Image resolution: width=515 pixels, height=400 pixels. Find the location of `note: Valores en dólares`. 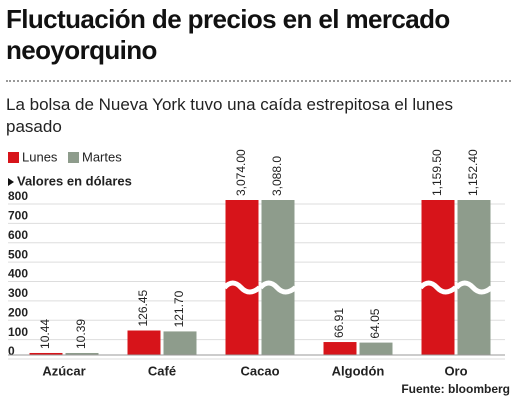

note: Valores en dólares is located at coordinates (74, 180).